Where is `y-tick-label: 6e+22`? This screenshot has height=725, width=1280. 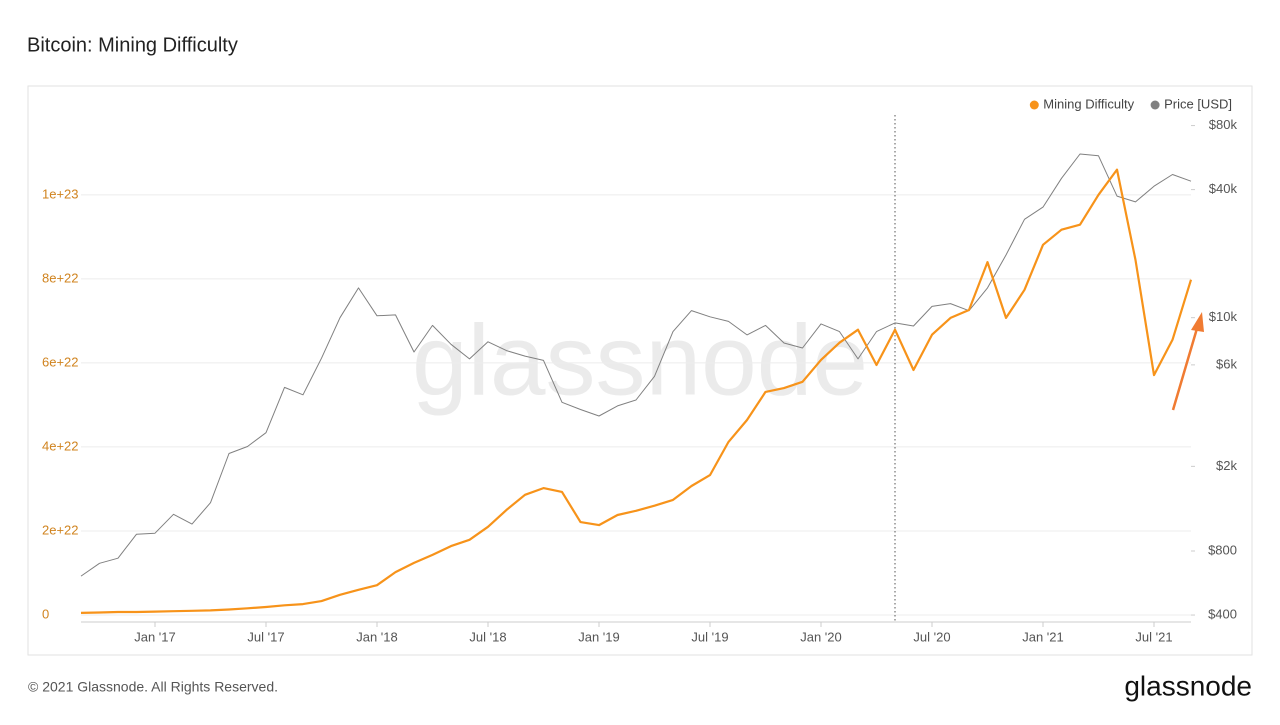
y-tick-label: 6e+22 is located at coordinates (60, 361).